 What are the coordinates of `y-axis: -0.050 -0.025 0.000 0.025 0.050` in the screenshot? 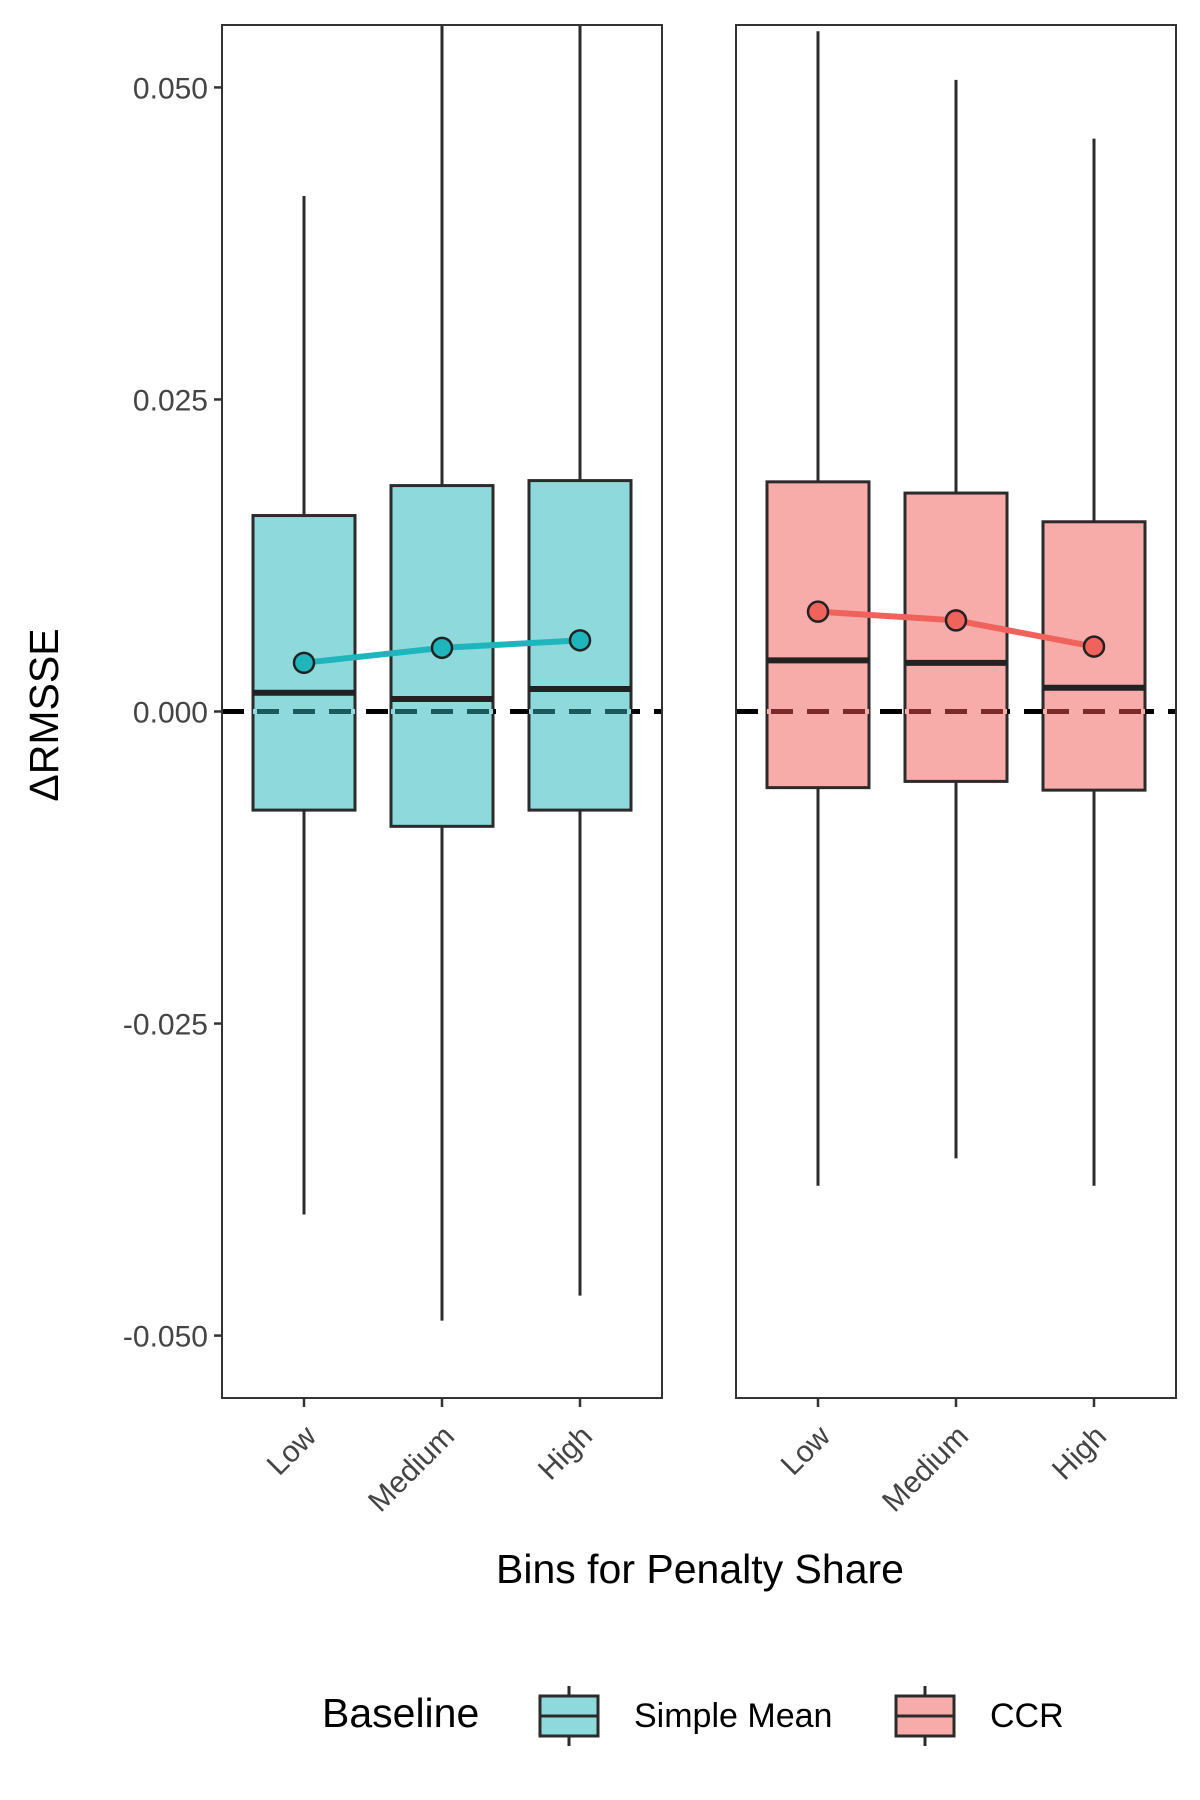 It's located at (172, 713).